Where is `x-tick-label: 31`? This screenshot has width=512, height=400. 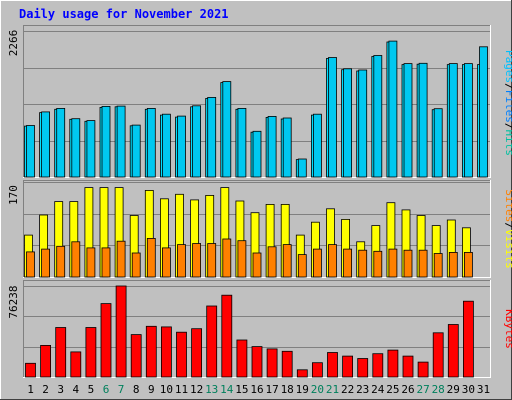
x-tick-label: 31 is located at coordinates (483, 389).